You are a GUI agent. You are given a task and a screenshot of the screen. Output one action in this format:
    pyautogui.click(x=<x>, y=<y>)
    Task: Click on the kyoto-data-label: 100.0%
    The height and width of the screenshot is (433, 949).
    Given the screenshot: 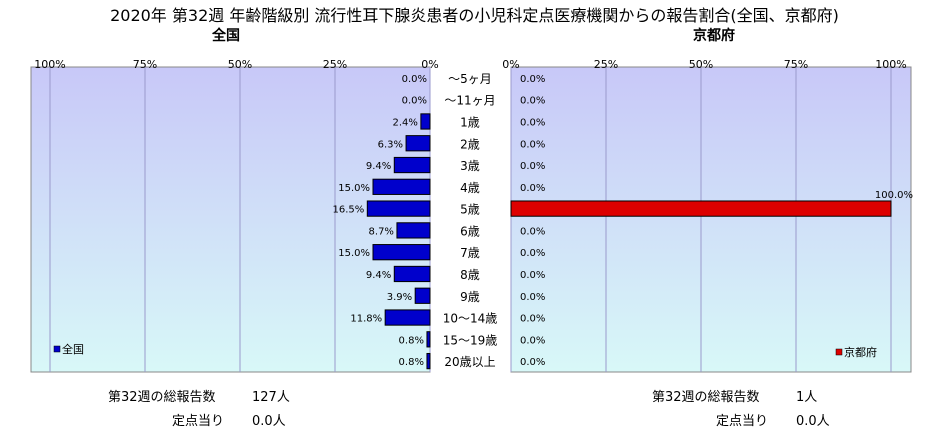 What is the action you would take?
    pyautogui.click(x=894, y=195)
    